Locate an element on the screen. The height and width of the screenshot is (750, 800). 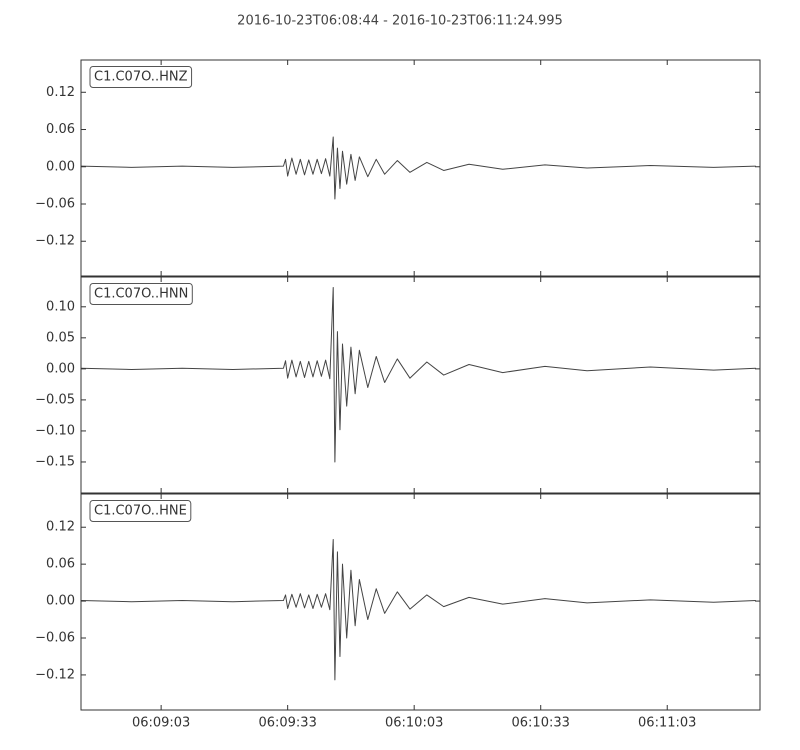
waveform is located at coordinates (418, 168).